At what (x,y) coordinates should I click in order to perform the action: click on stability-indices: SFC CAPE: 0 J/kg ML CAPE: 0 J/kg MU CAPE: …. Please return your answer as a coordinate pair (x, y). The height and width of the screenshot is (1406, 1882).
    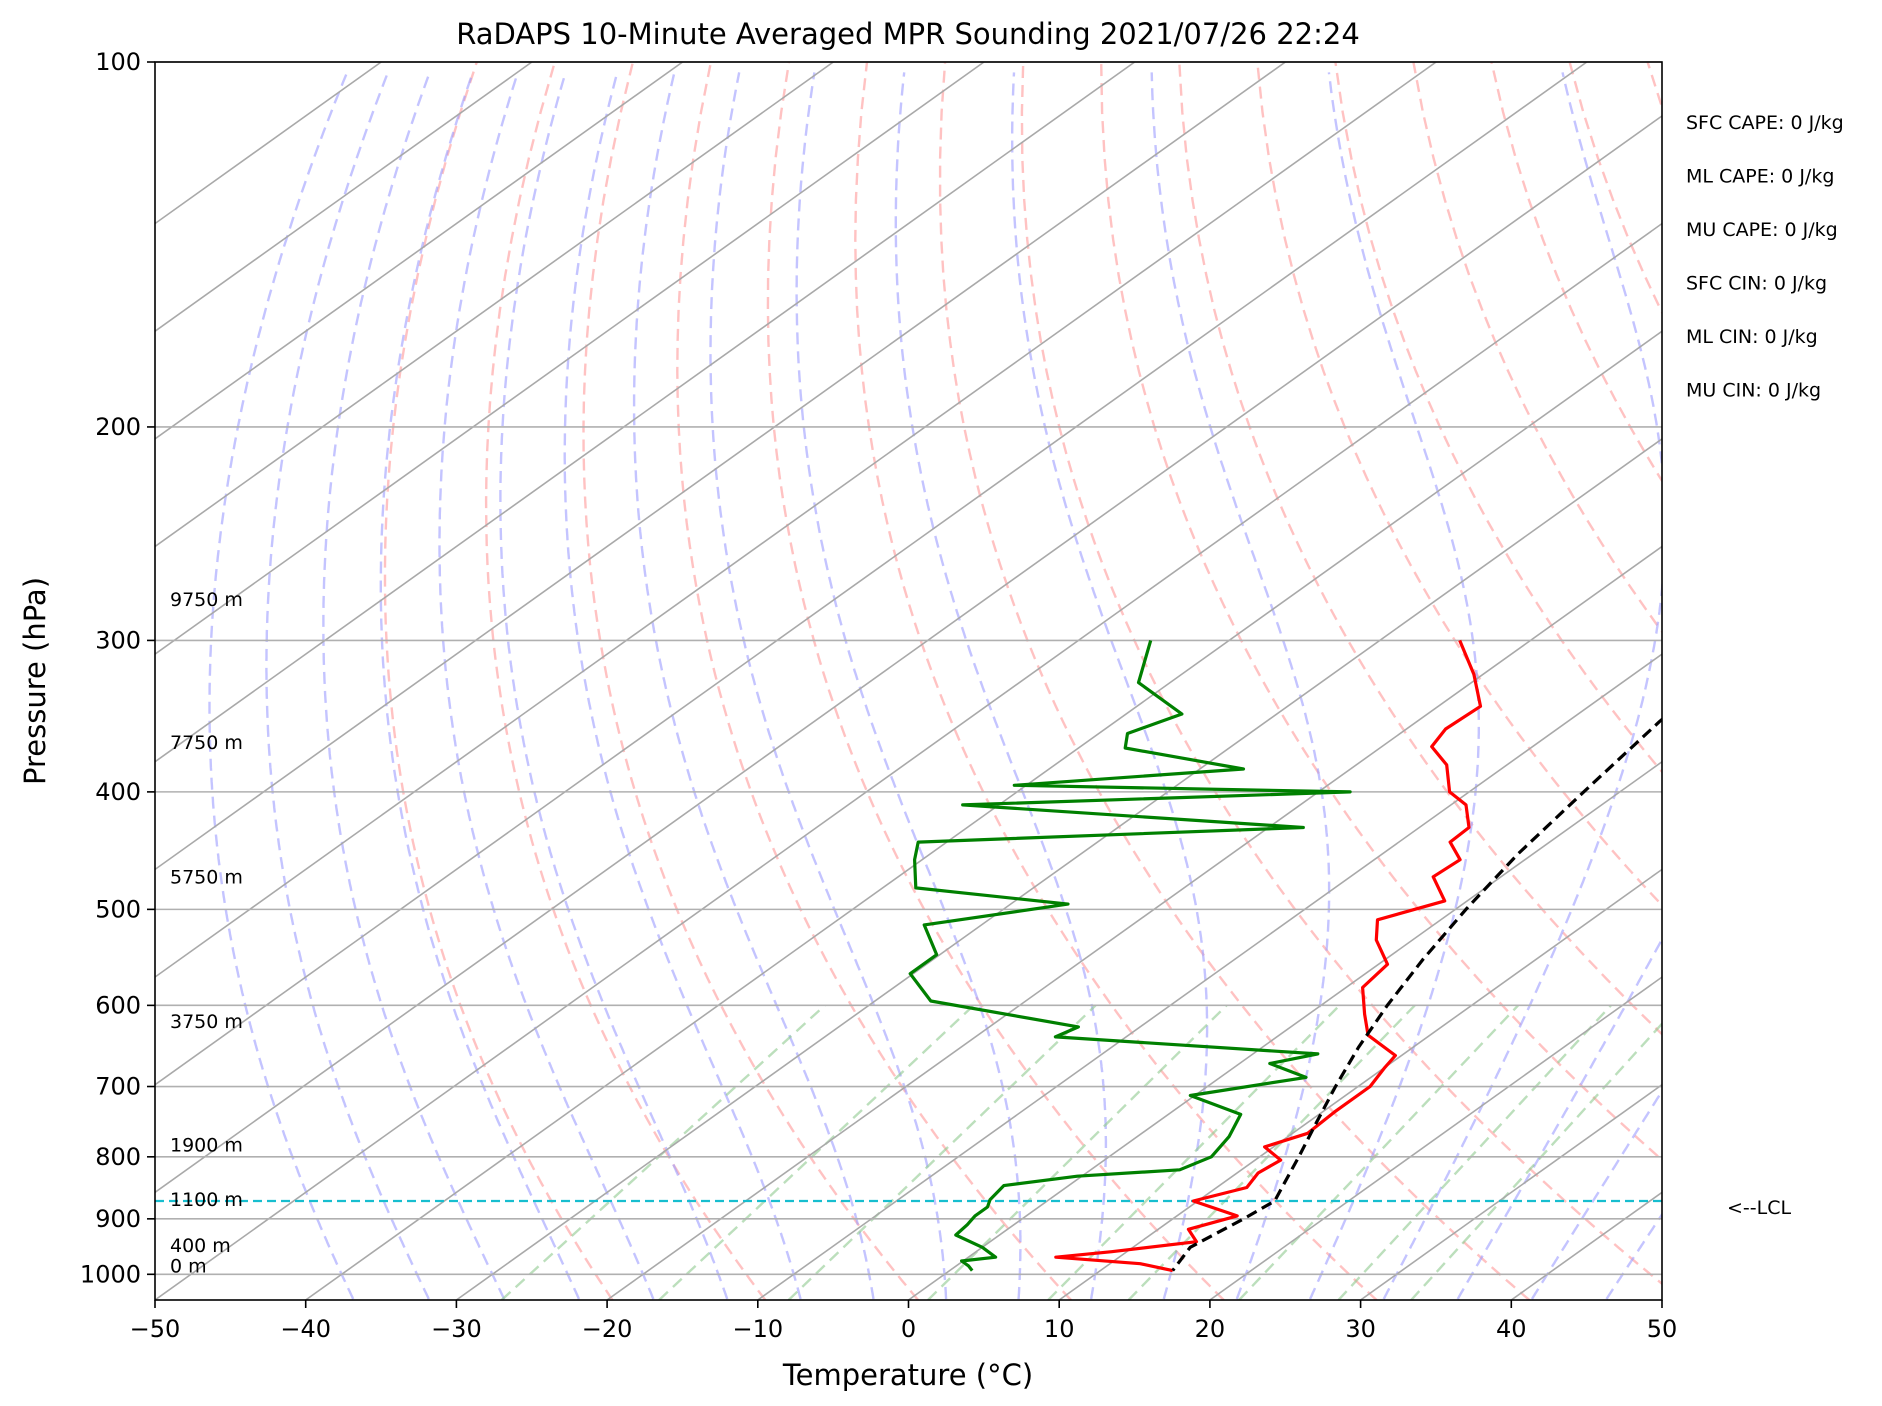
    Looking at the image, I should click on (1765, 257).